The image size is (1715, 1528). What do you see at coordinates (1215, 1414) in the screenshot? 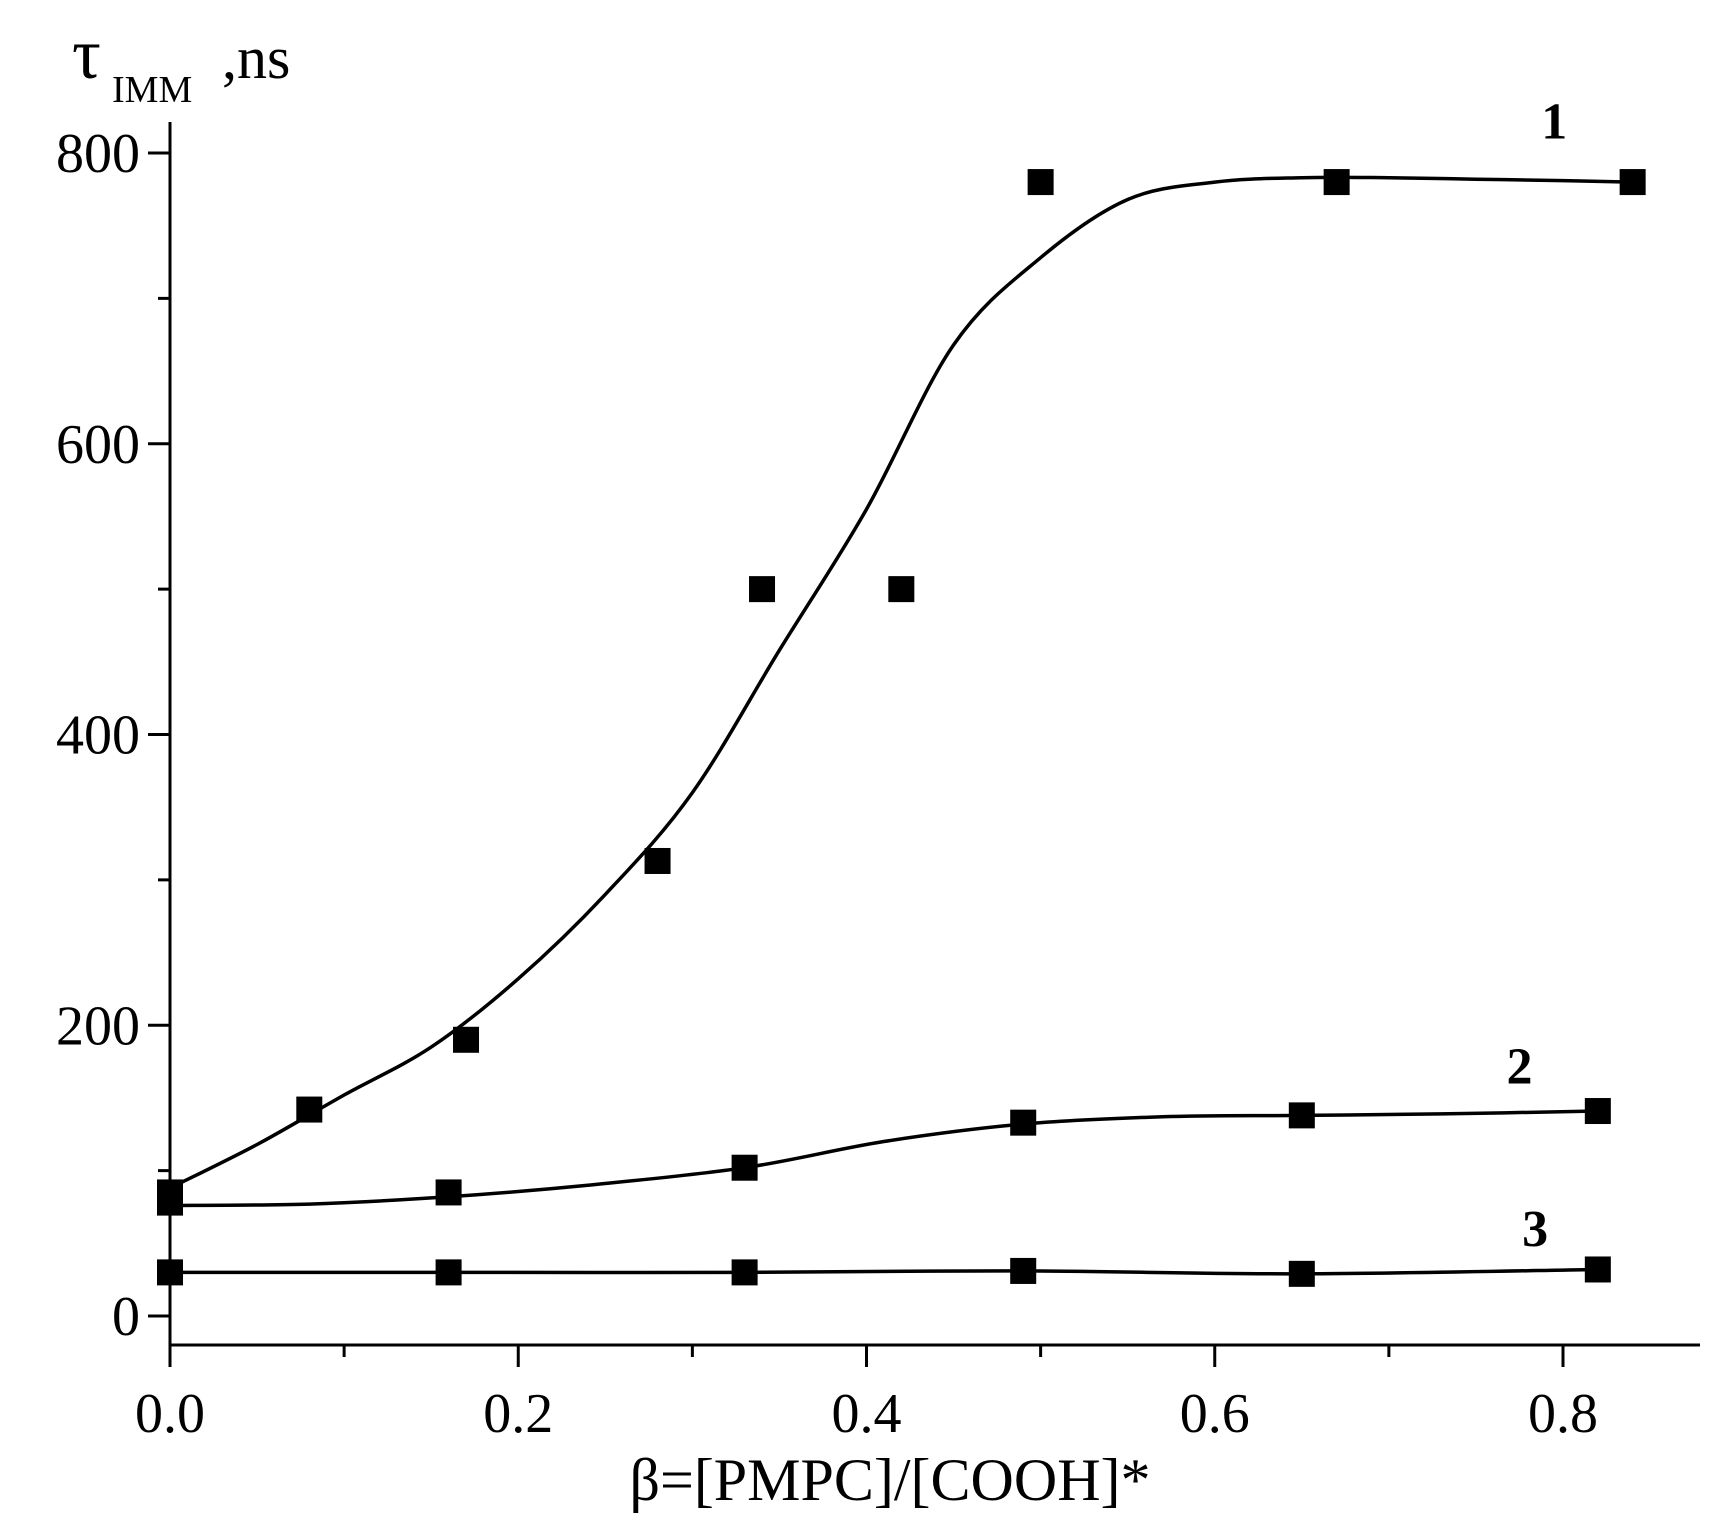
I see `x-tick-label: 0.6` at bounding box center [1215, 1414].